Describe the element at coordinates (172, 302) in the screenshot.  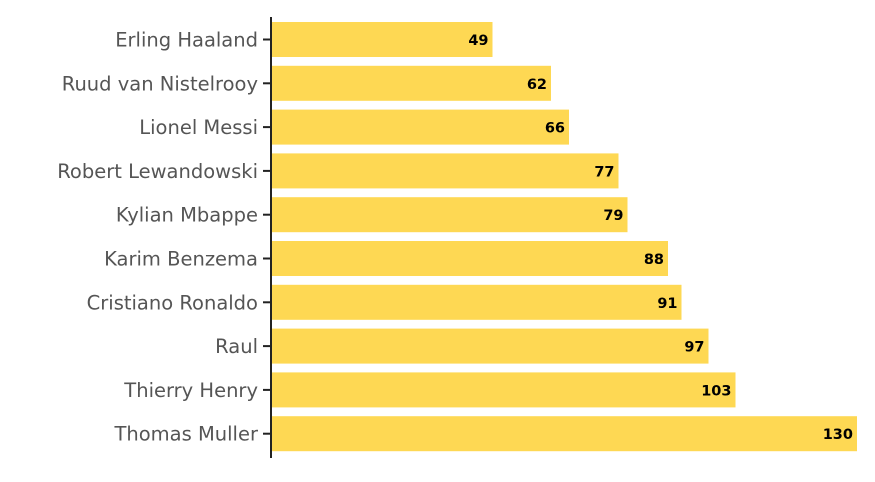
I see `y-tick-label: Cristiano Ronaldo` at that location.